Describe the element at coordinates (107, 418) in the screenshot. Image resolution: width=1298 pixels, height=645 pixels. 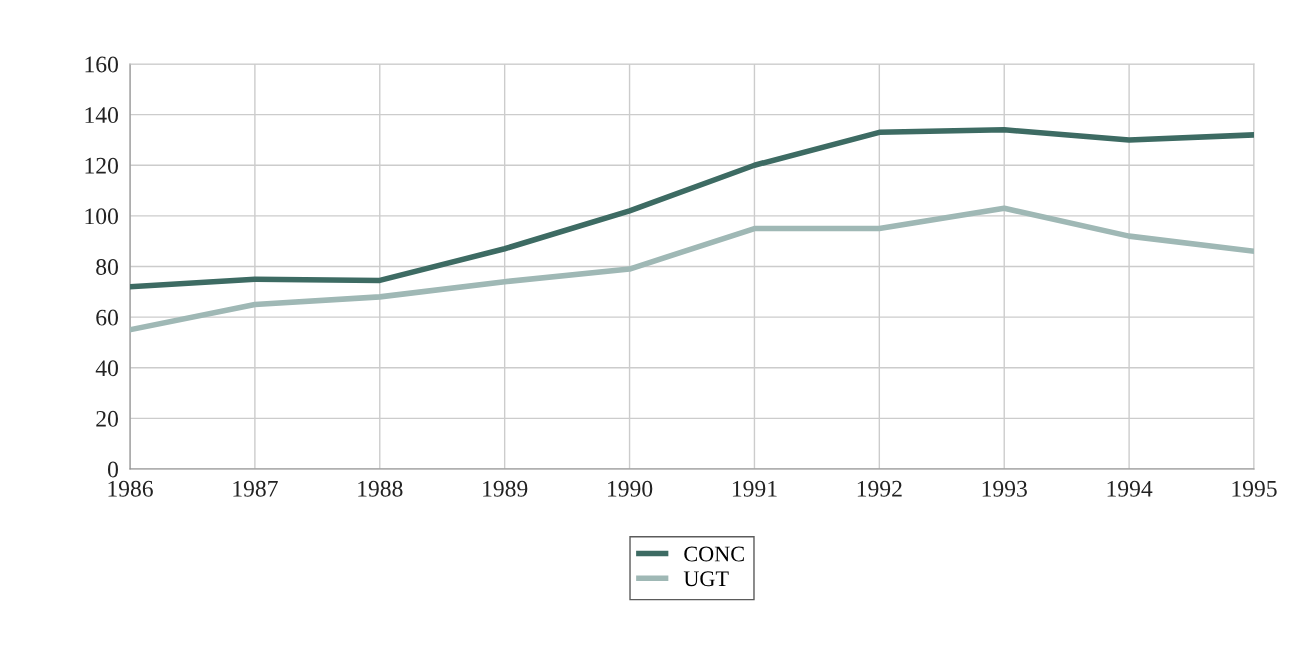
I see `y-tick-label: 20` at that location.